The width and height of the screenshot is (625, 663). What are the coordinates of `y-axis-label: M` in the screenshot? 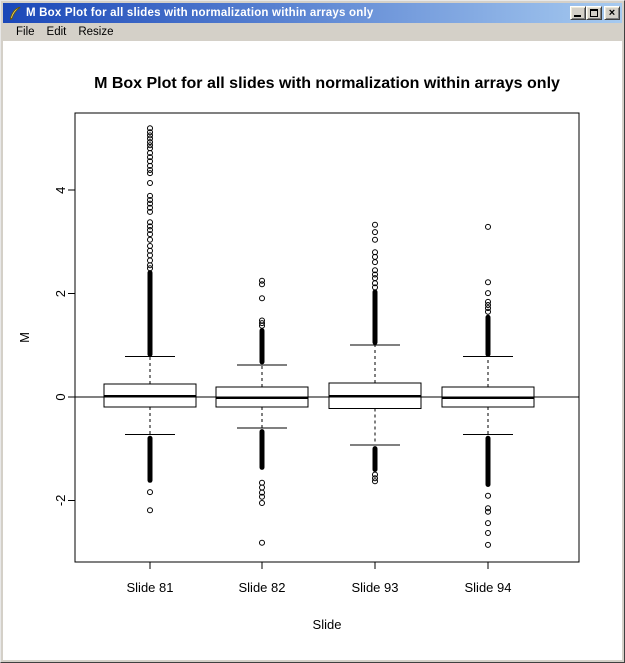 It's located at (24, 337).